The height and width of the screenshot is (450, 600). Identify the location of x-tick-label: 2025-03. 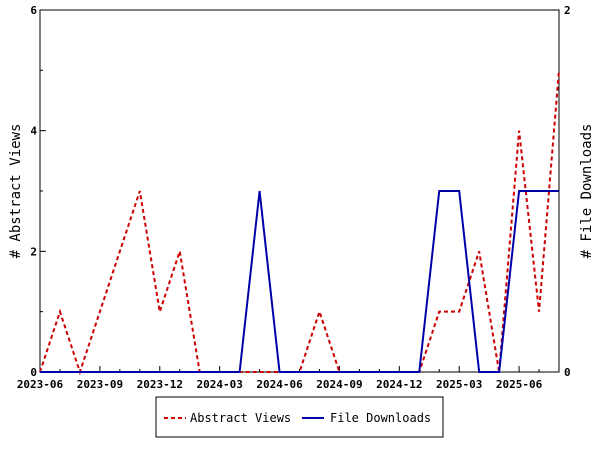
(459, 384).